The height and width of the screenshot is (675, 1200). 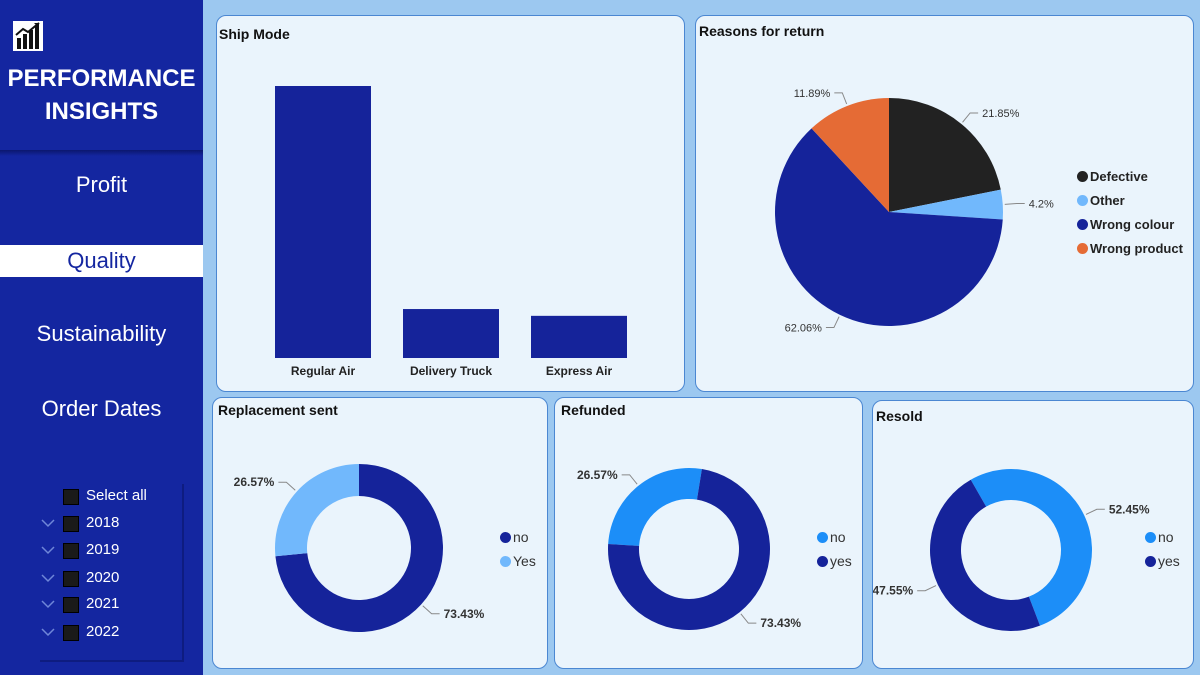 What do you see at coordinates (101, 184) in the screenshot?
I see `nav-profit: Profit` at bounding box center [101, 184].